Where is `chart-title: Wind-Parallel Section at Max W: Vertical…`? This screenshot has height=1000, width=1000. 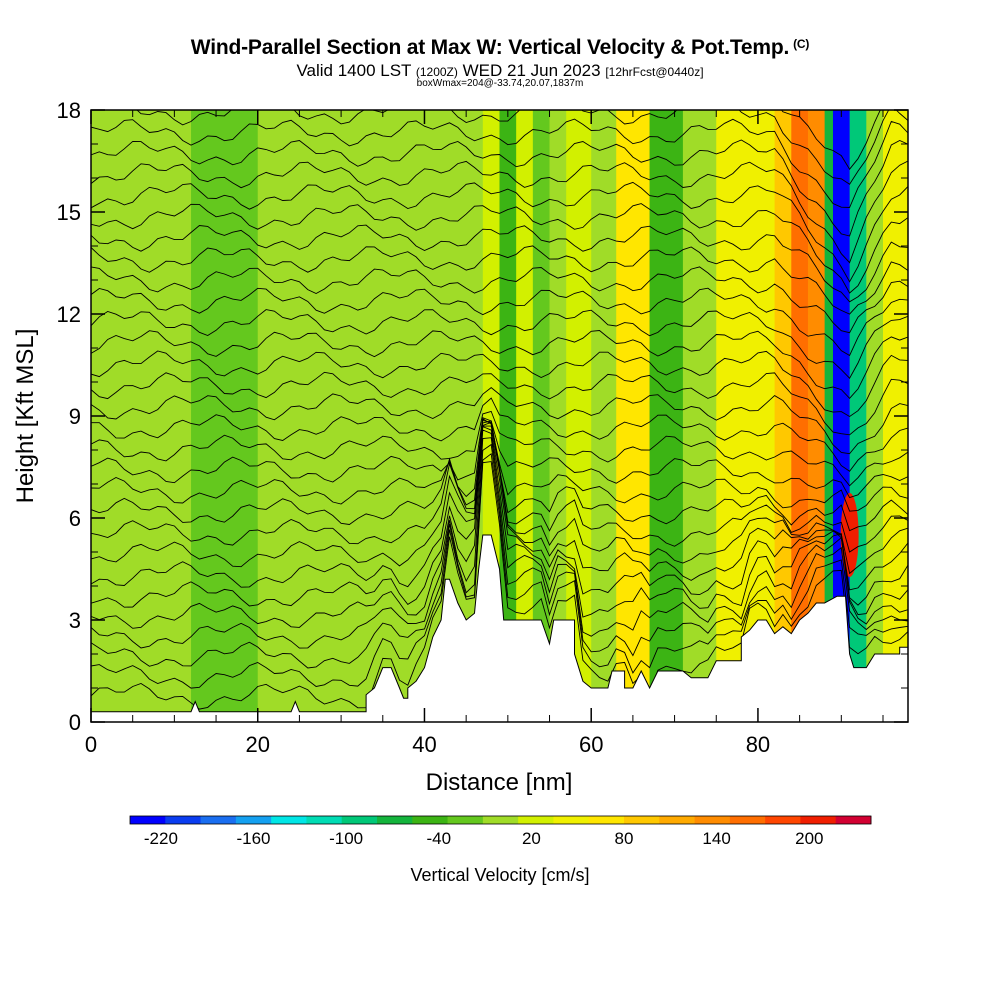 chart-title: Wind-Parallel Section at Max W: Vertical… is located at coordinates (500, 48).